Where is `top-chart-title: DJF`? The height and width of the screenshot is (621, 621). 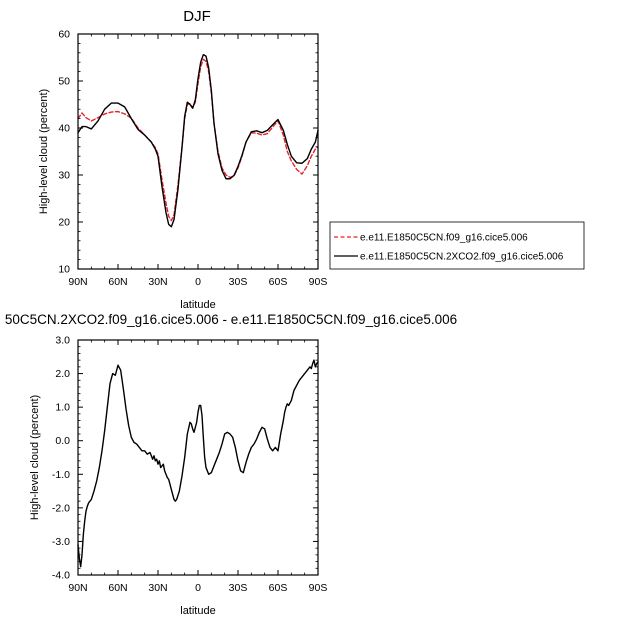
top-chart-title: DJF is located at coordinates (197, 16).